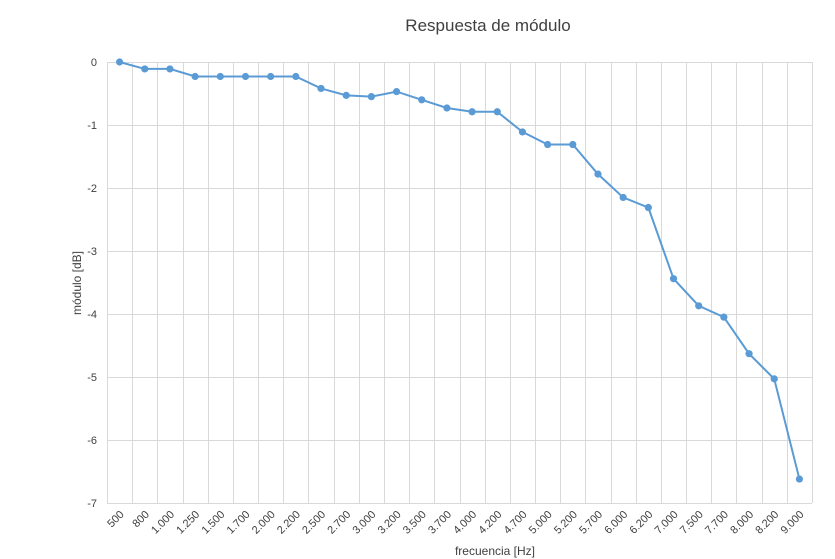 This screenshot has height=559, width=835. Describe the element at coordinates (92, 126) in the screenshot. I see `y-tick-label: -1` at that location.